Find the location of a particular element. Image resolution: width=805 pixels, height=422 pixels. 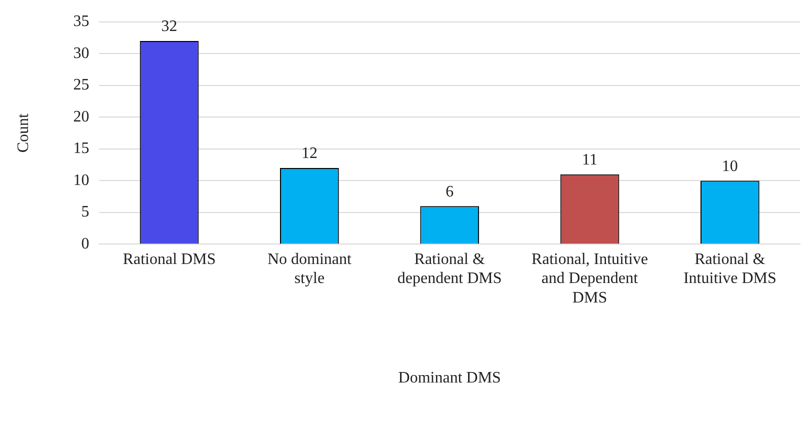

y-tick-label: 15 is located at coordinates (81, 149).